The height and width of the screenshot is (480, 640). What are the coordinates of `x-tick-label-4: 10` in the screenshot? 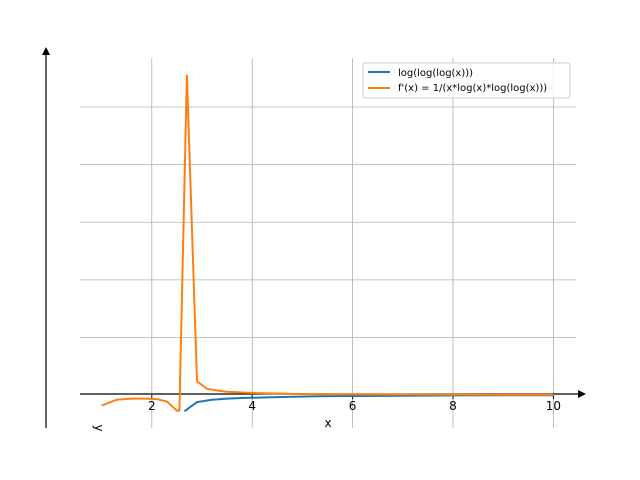 It's located at (553, 406).